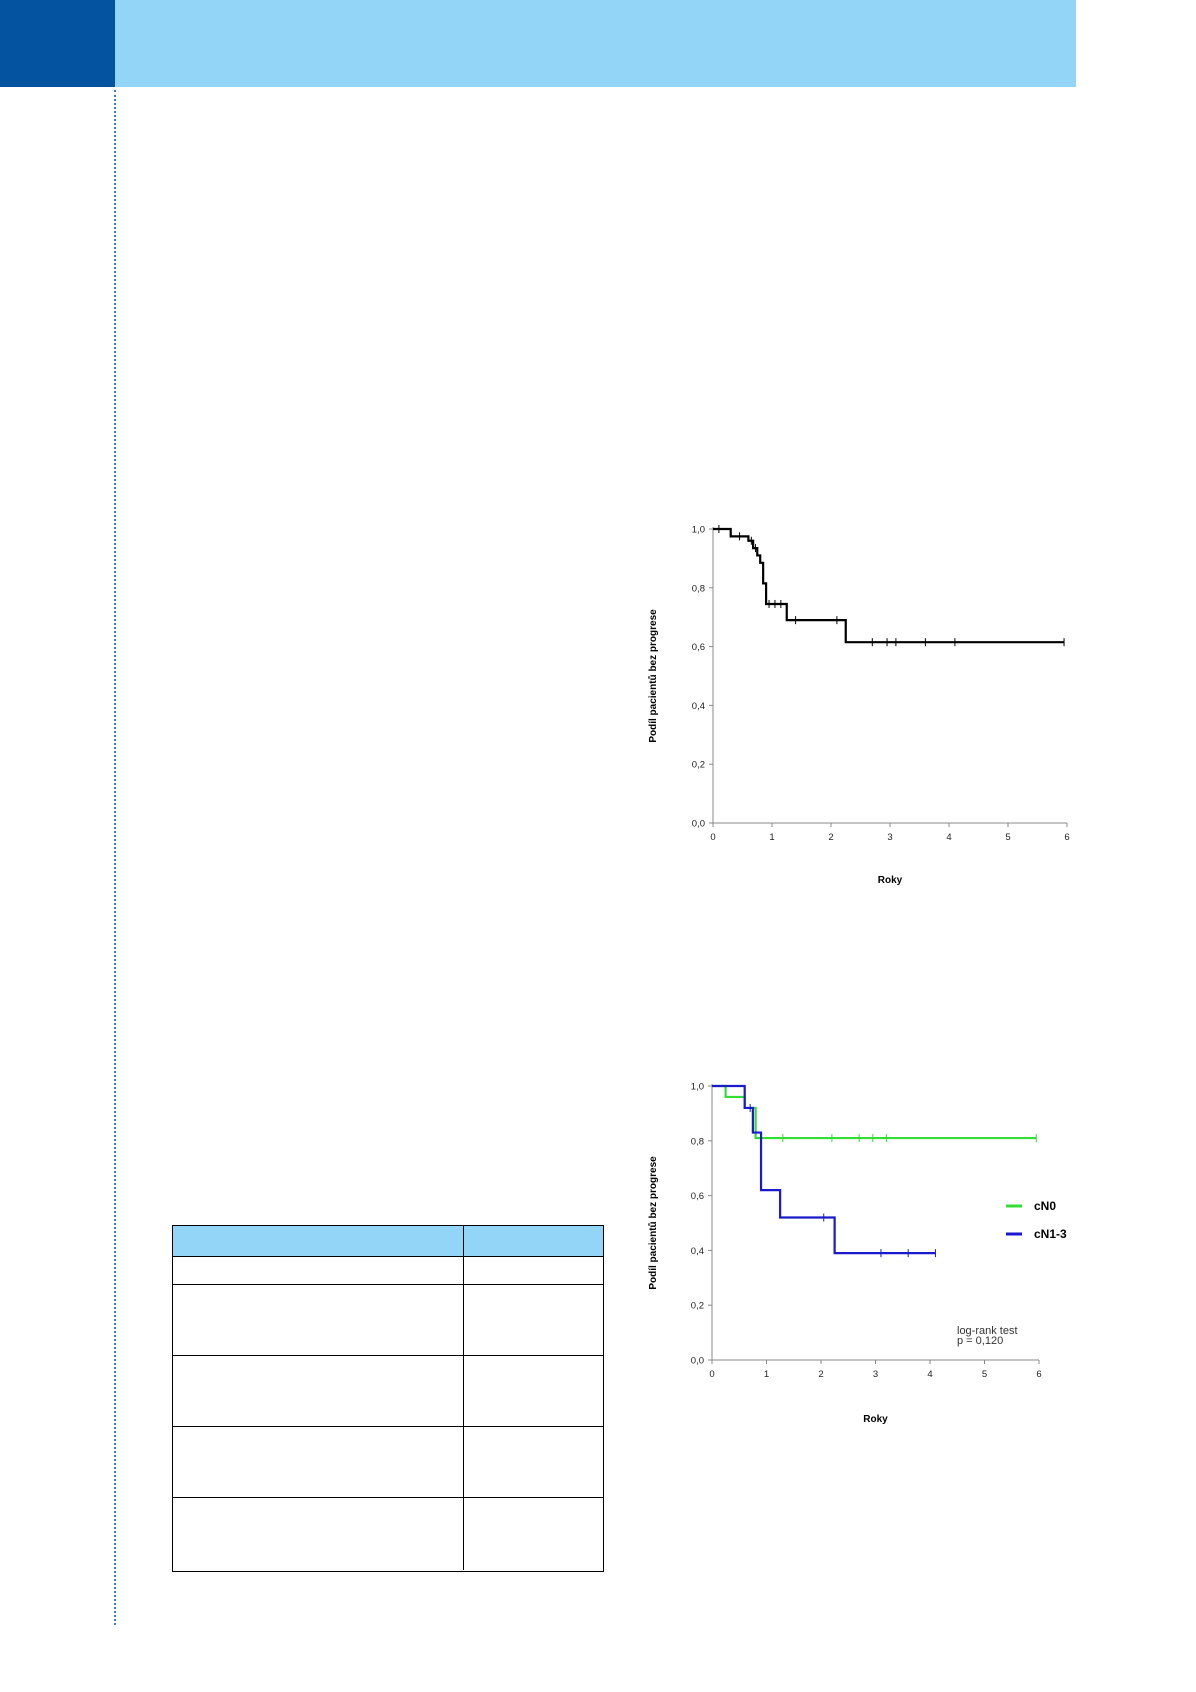  I want to click on table-header-row, so click(388, 1241).